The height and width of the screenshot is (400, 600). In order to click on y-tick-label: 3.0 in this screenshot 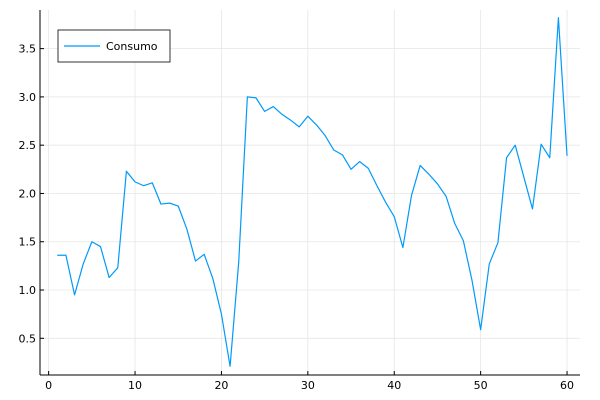, I will do `click(28, 97)`.